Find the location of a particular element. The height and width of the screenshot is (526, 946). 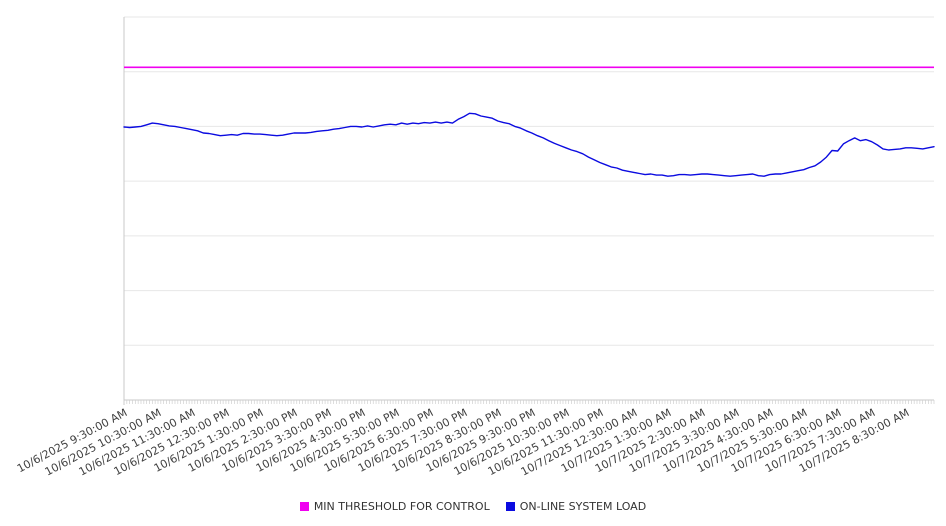

legend-label-system-load: ON-LINE SYSTEM LOAD is located at coordinates (583, 506).